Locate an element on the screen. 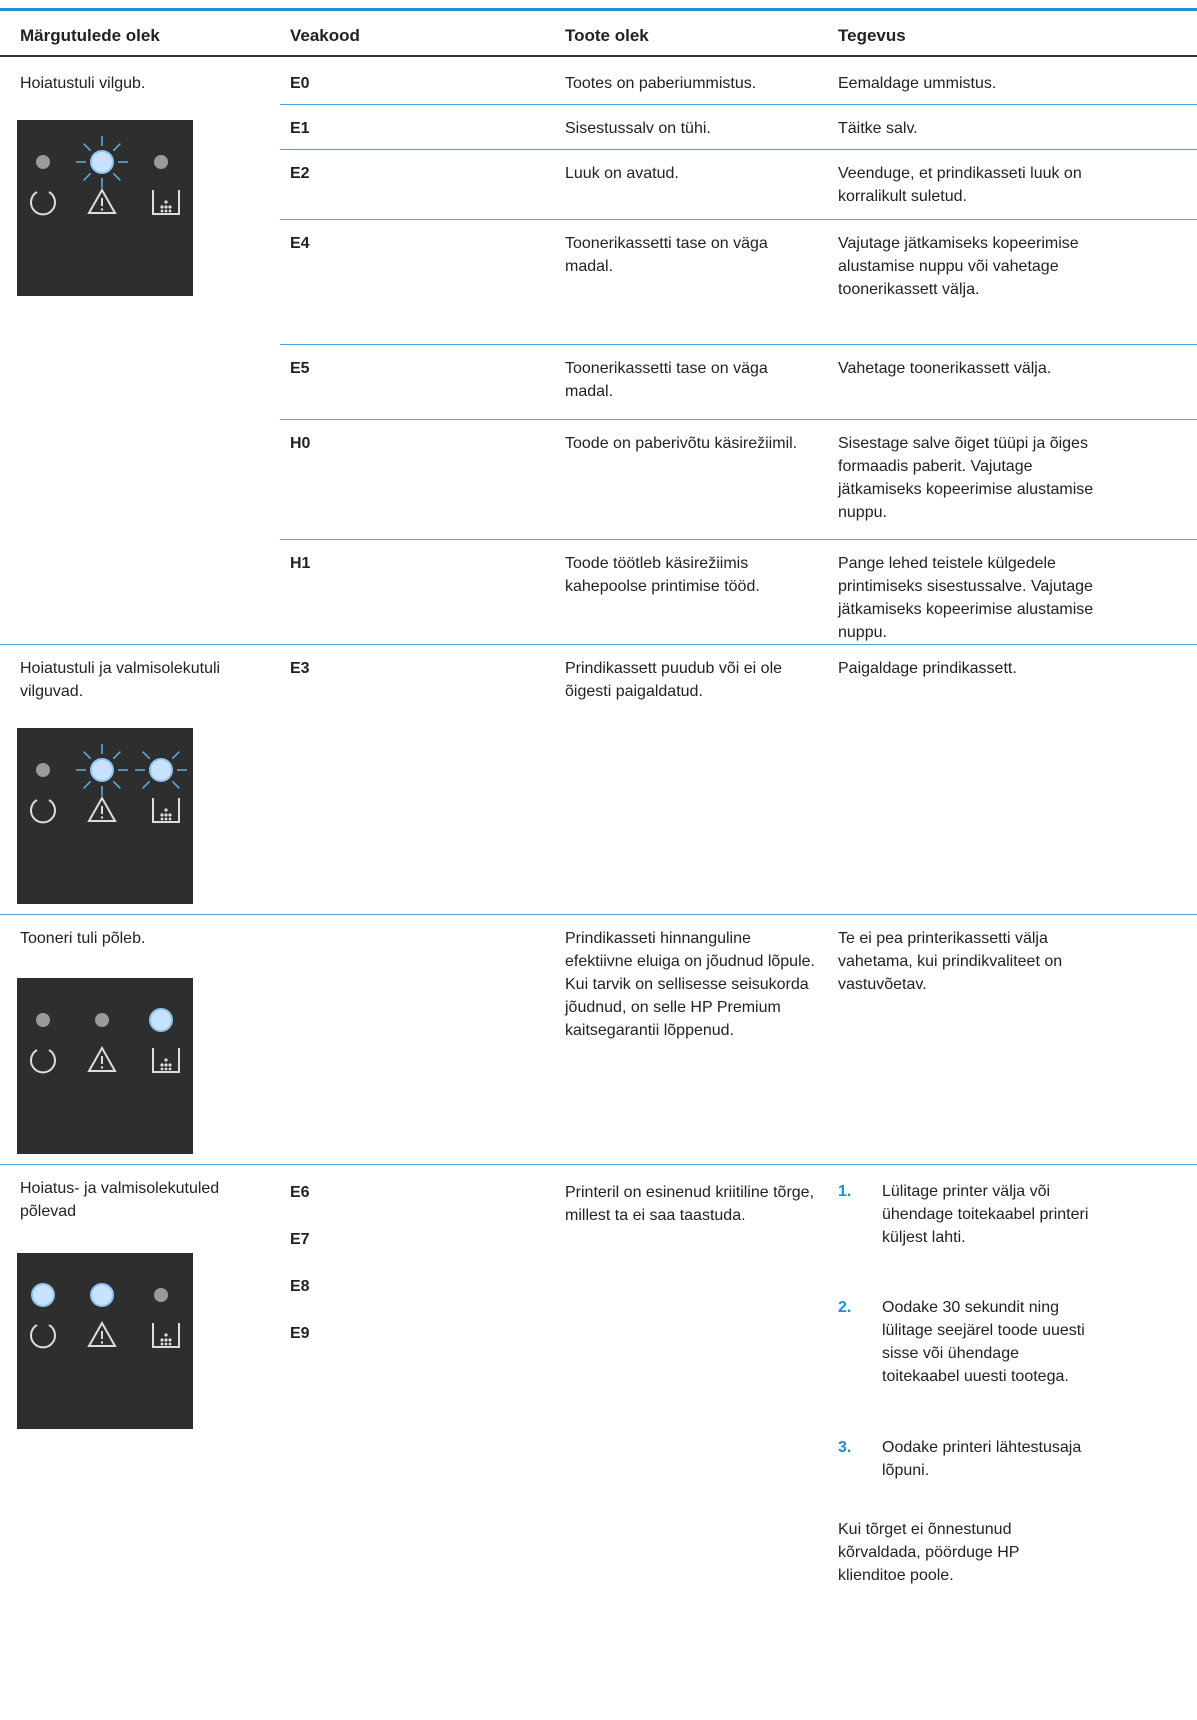 This screenshot has width=1197, height=1720. step-number: 3. is located at coordinates (845, 1447).